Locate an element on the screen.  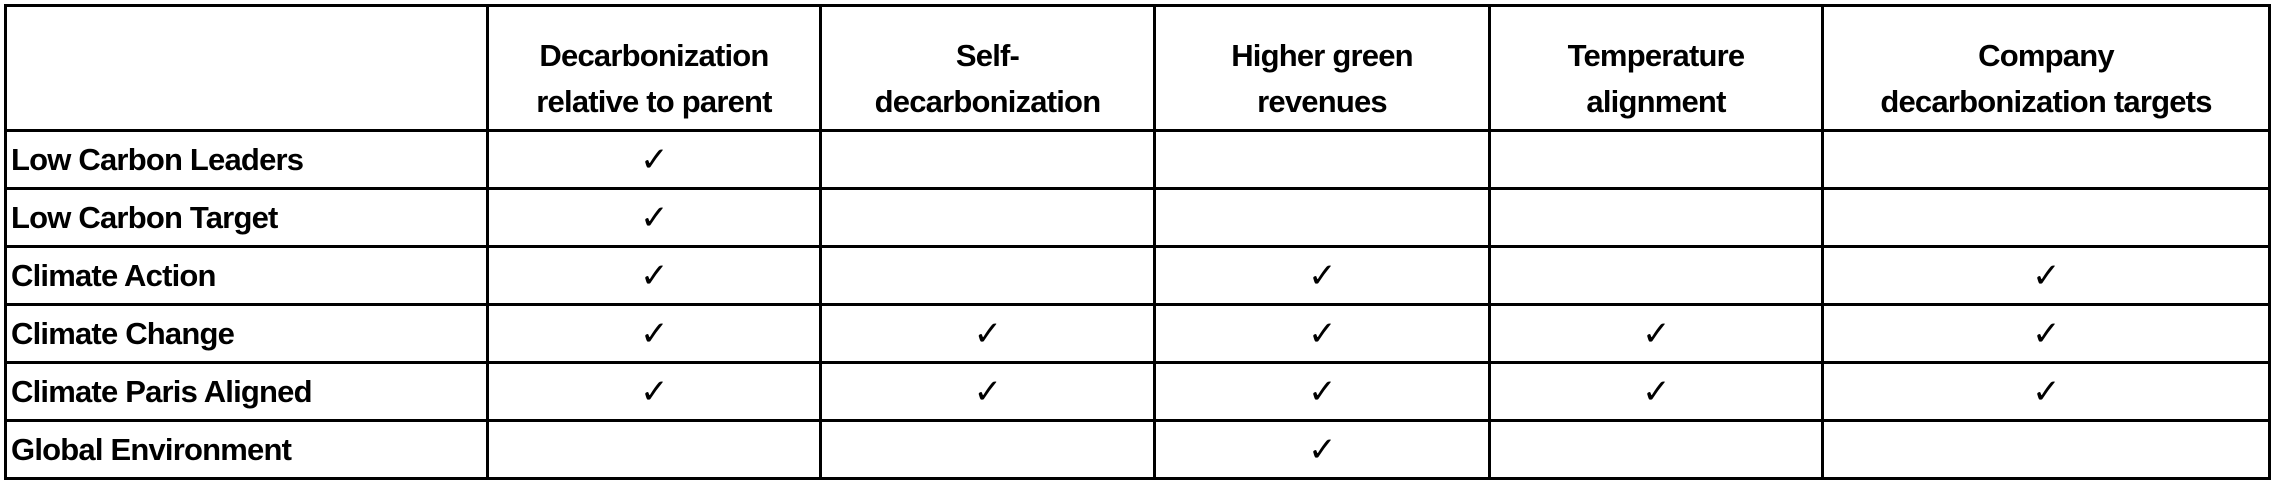
row-label: Climate Paris Aligned is located at coordinates (246, 391).